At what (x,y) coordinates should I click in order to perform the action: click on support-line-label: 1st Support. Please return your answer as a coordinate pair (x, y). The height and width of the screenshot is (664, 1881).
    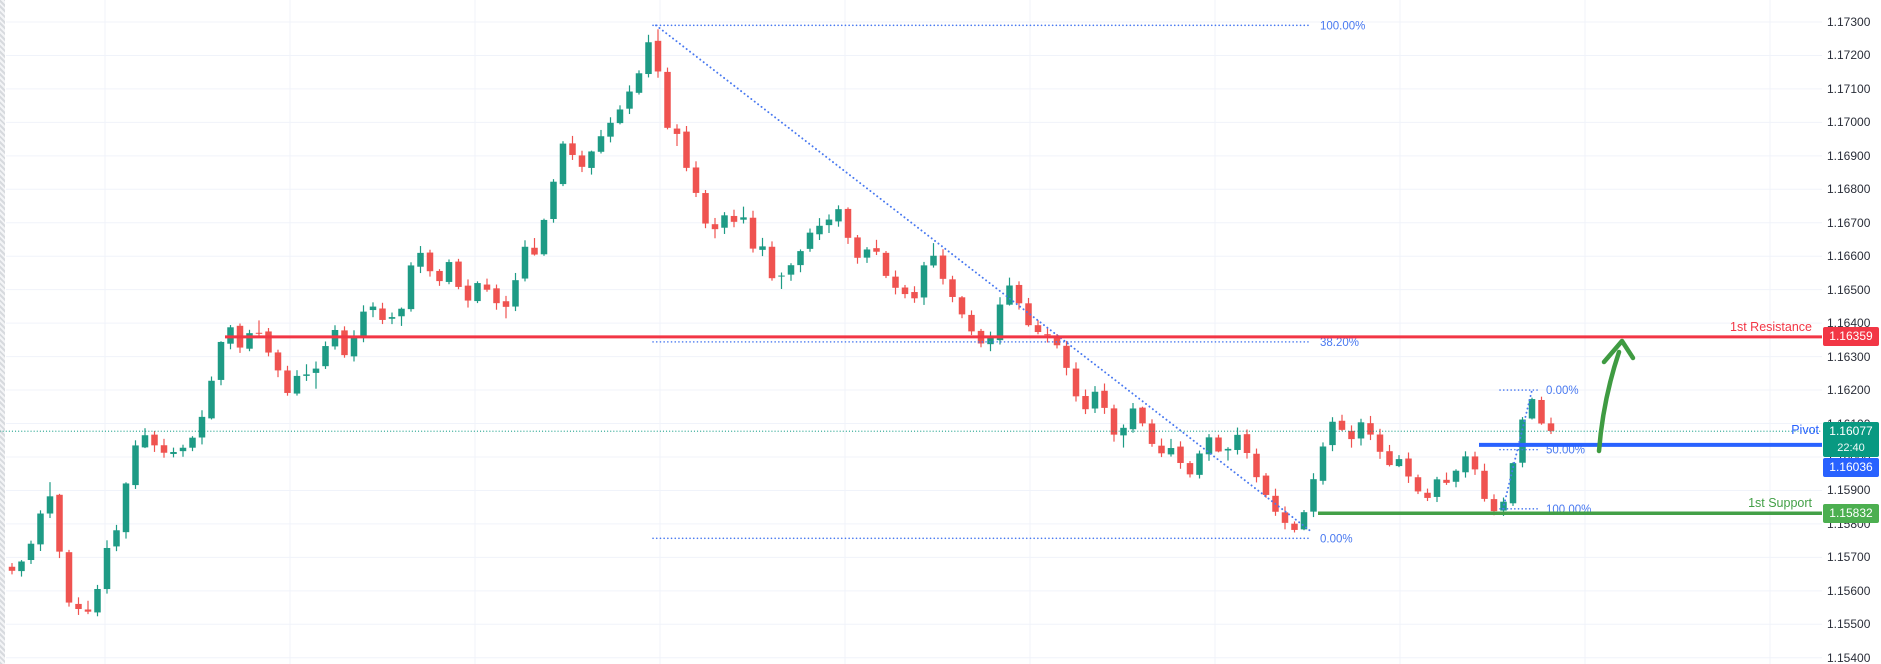
    Looking at the image, I should click on (1780, 503).